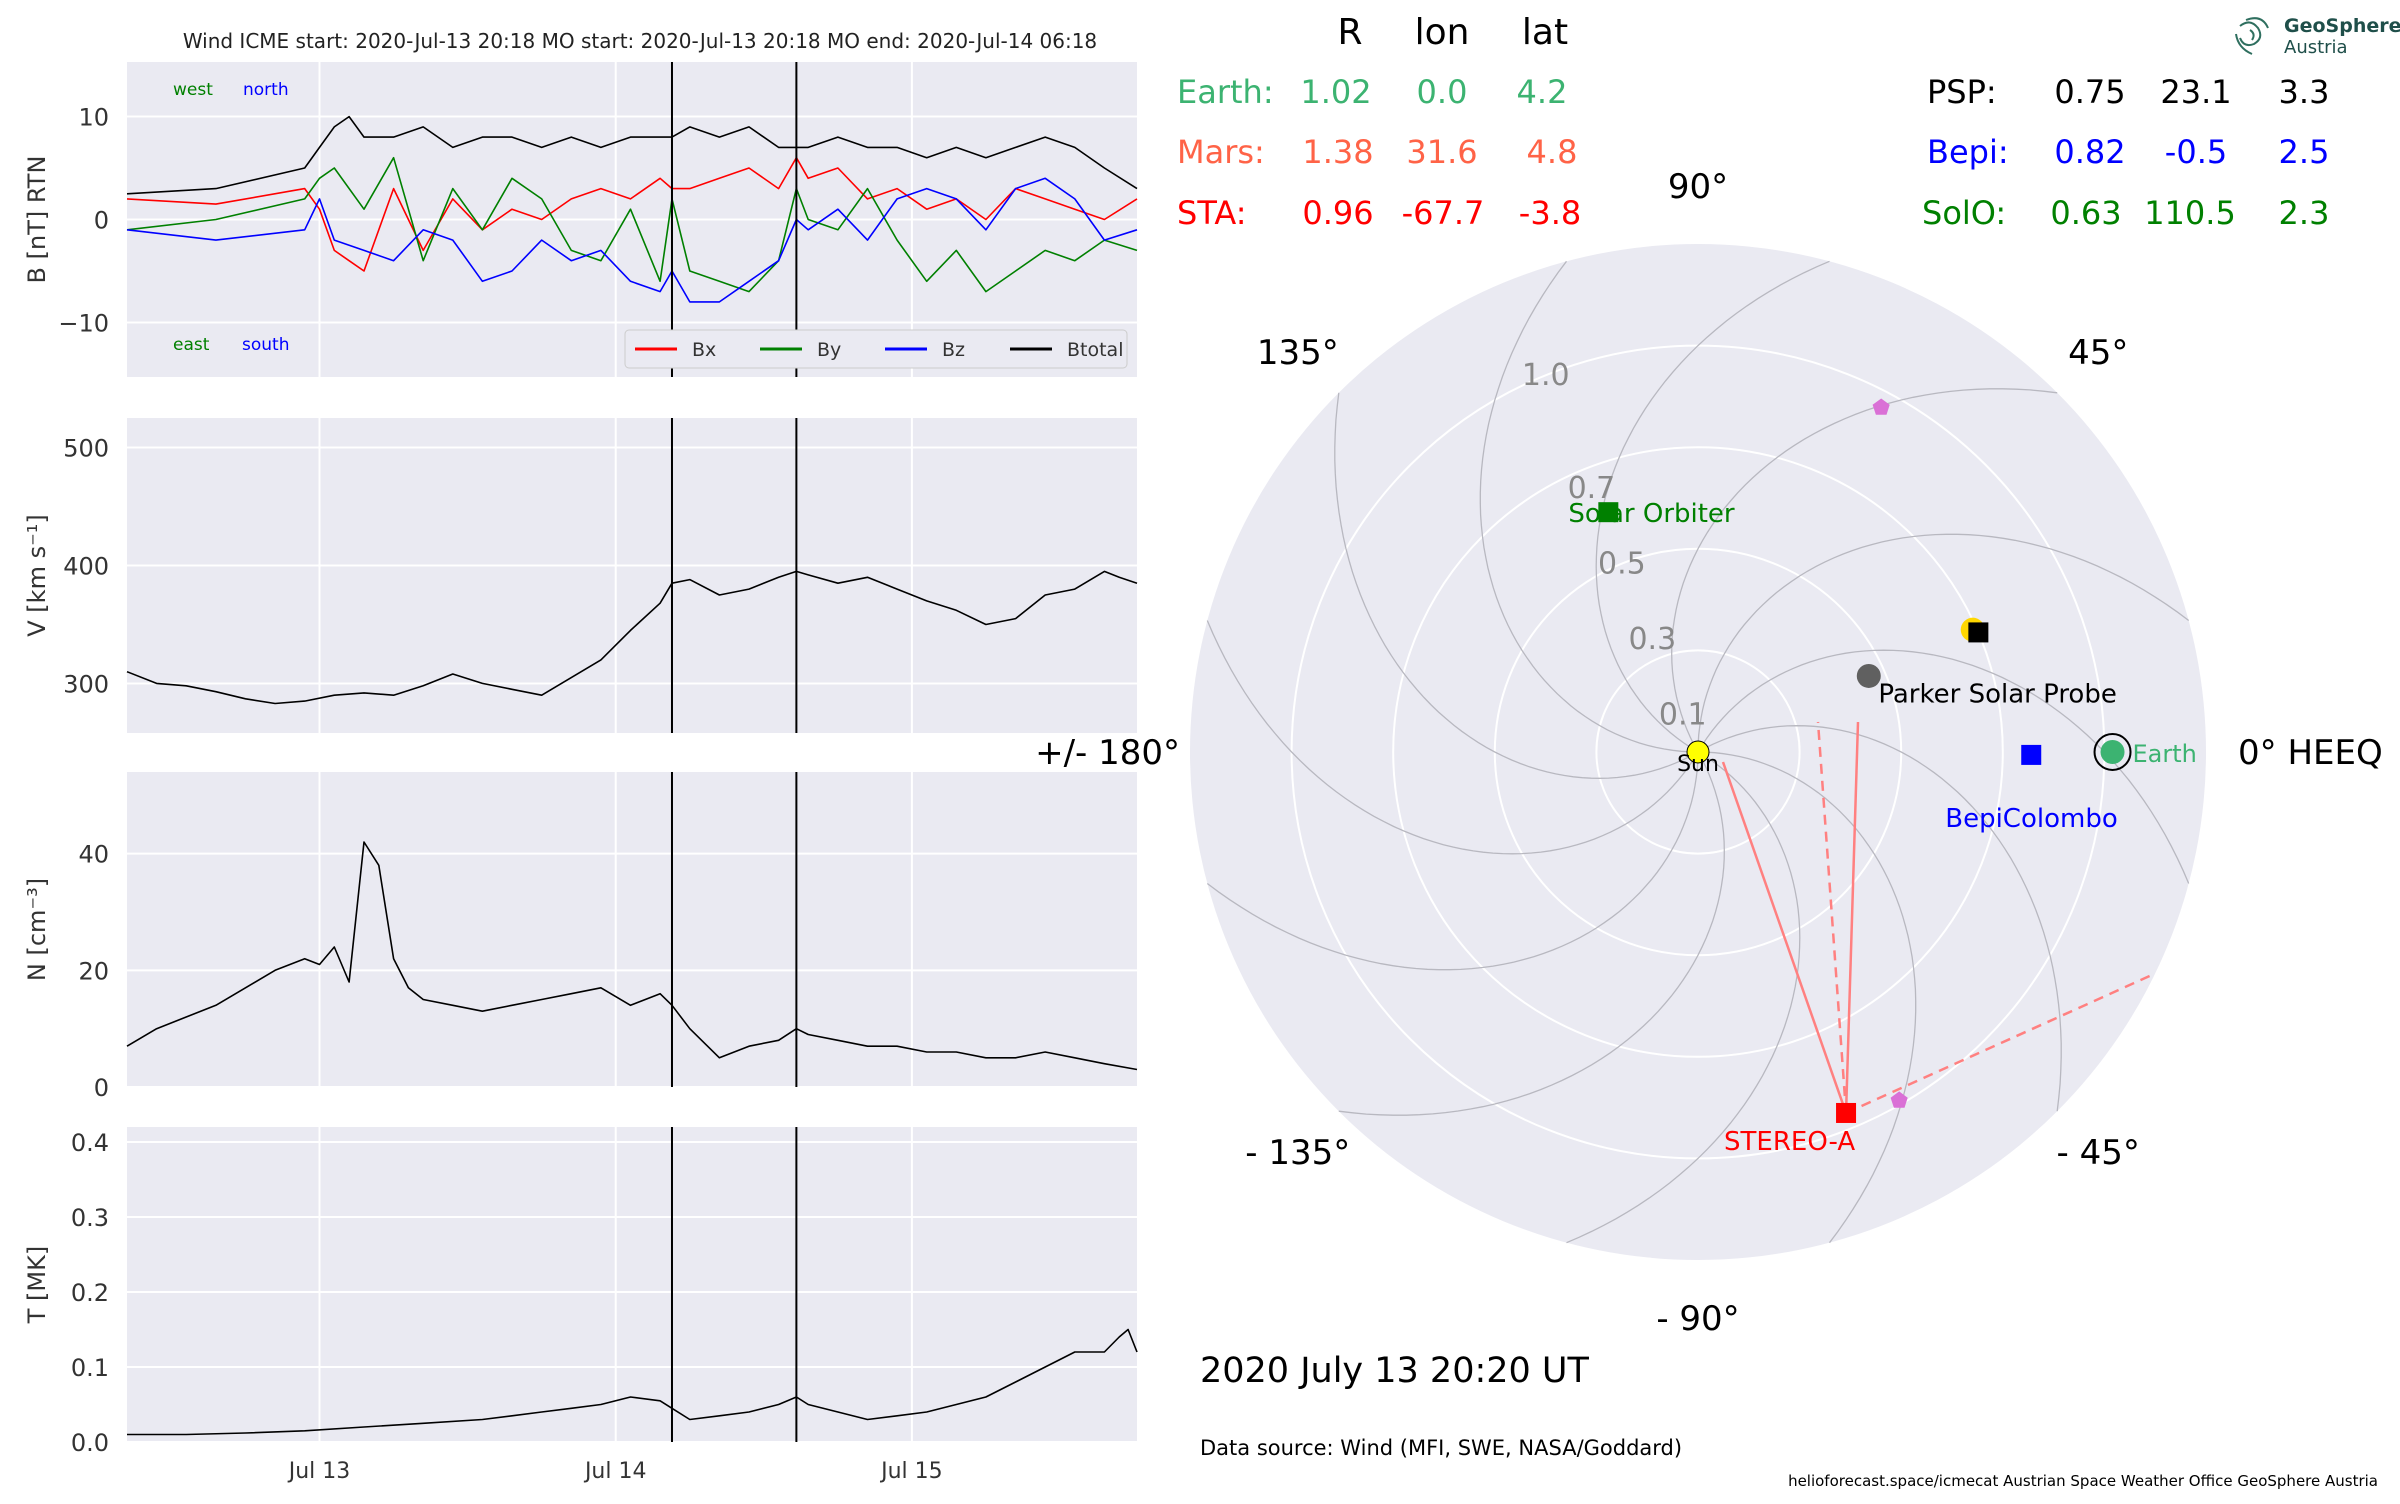  I want to click on geosphere-logo: GeoSphere Austria, so click(2317, 36).